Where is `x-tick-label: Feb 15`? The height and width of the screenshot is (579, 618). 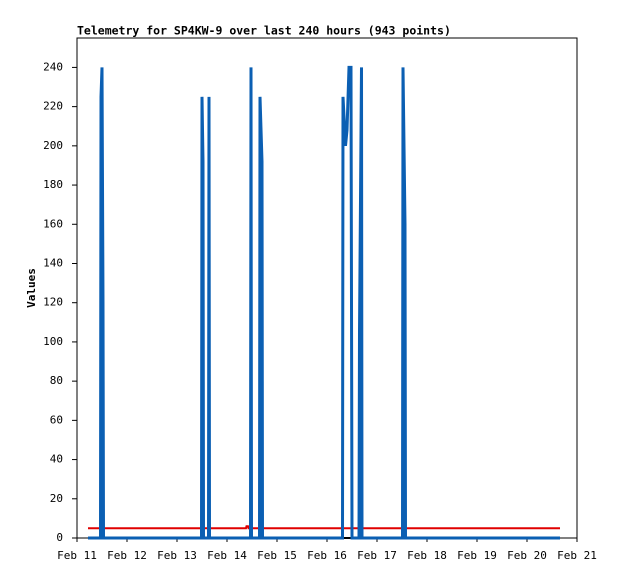 x-tick-label: Feb 15 is located at coordinates (277, 555).